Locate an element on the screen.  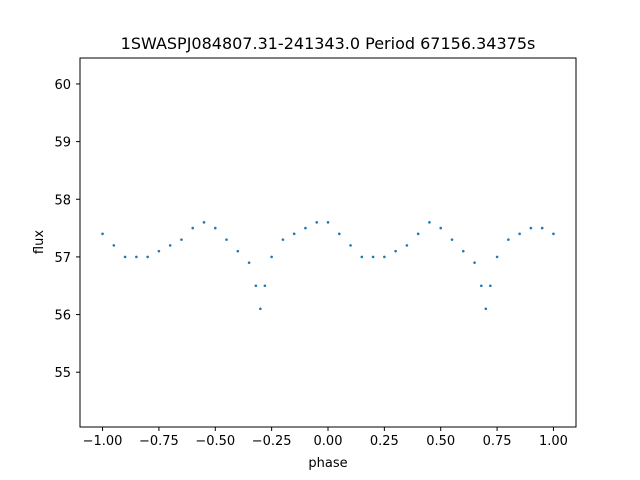
data-points is located at coordinates (328, 266).